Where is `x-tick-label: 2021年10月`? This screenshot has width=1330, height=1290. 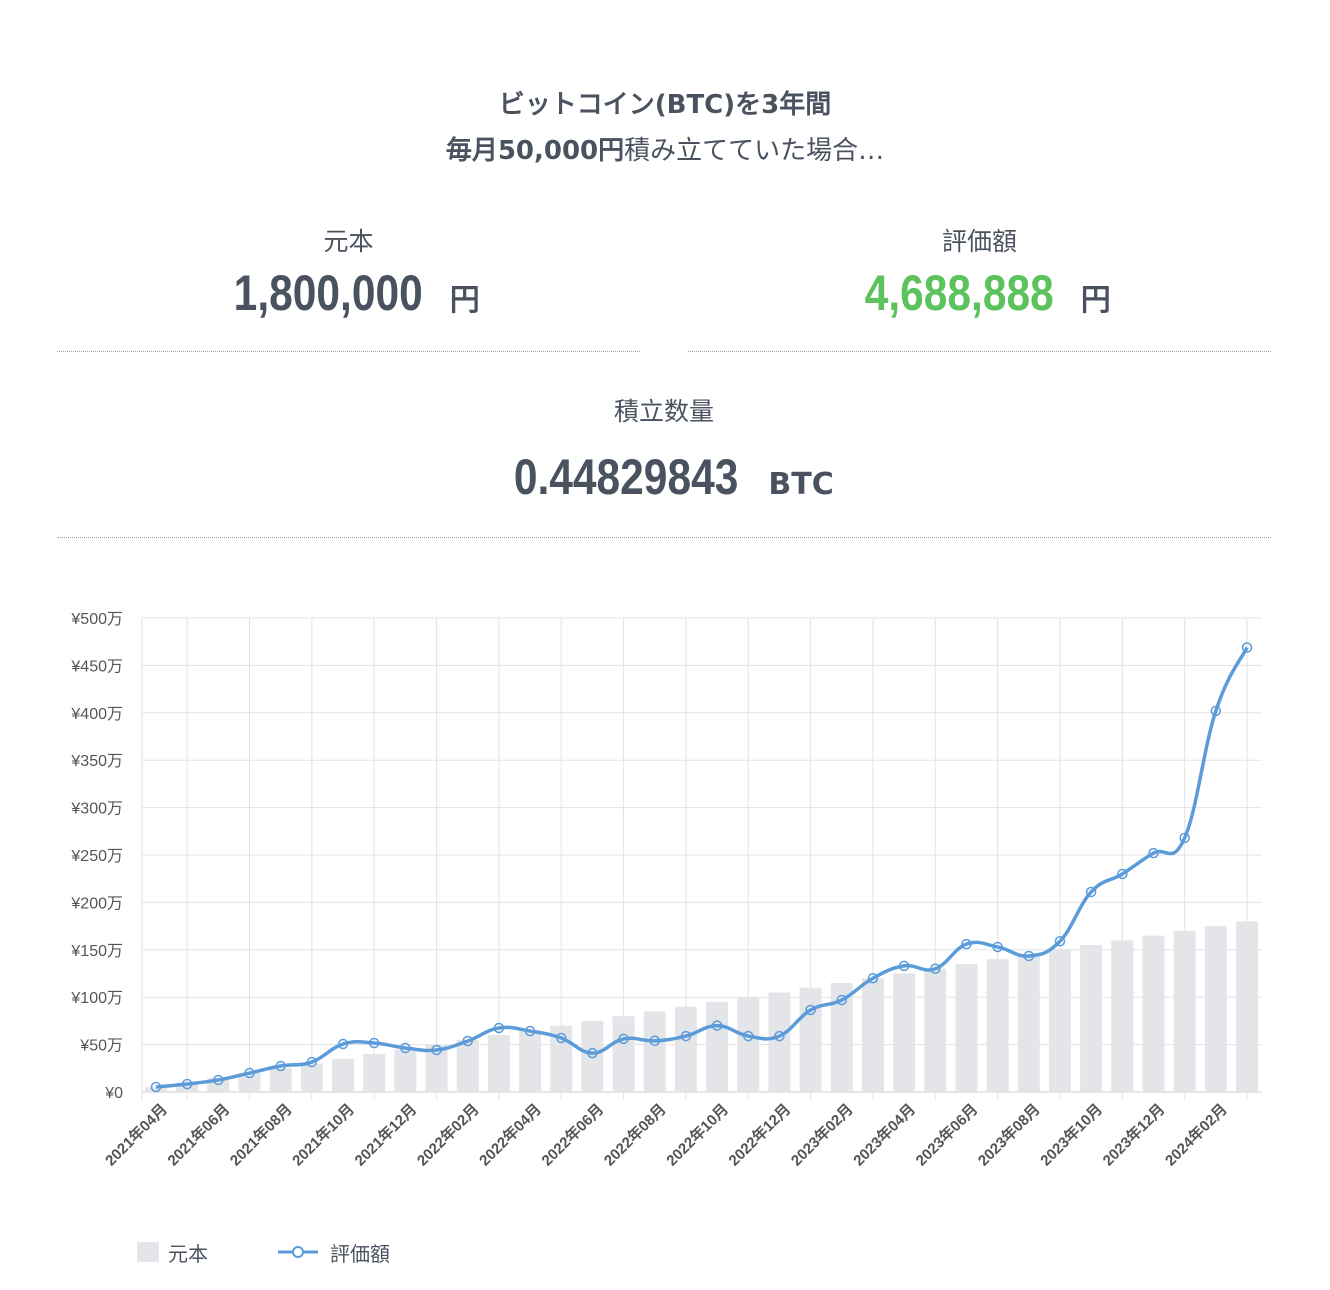 x-tick-label: 2021年10月 is located at coordinates (323, 1134).